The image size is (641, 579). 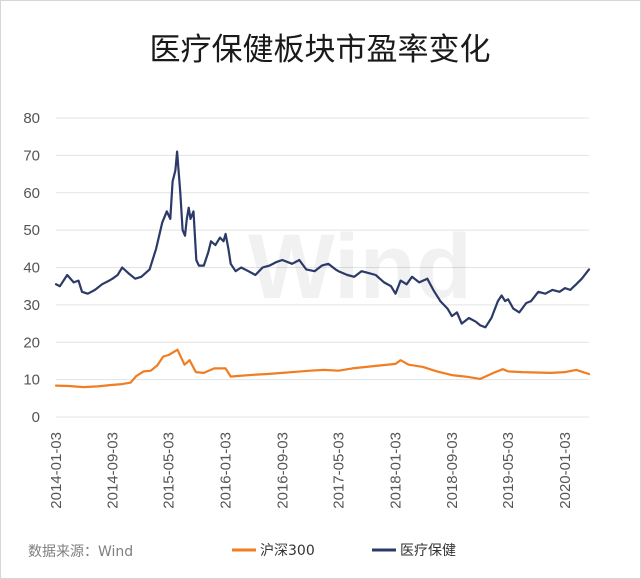 What do you see at coordinates (320, 50) in the screenshot?
I see `chart-title: 医疗保健板块市盈率变化` at bounding box center [320, 50].